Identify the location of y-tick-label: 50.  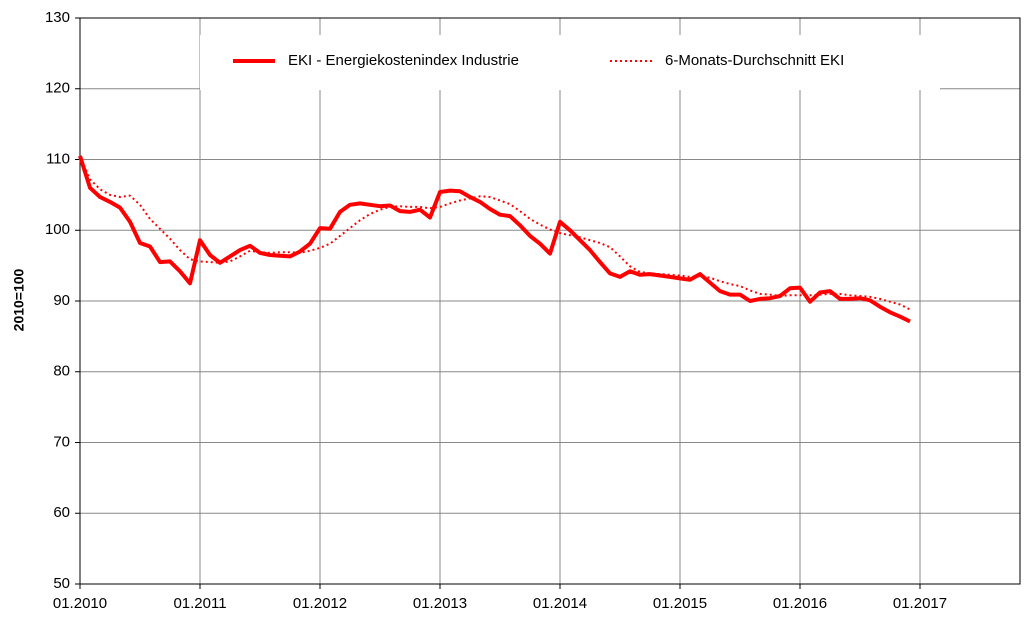
(61, 583).